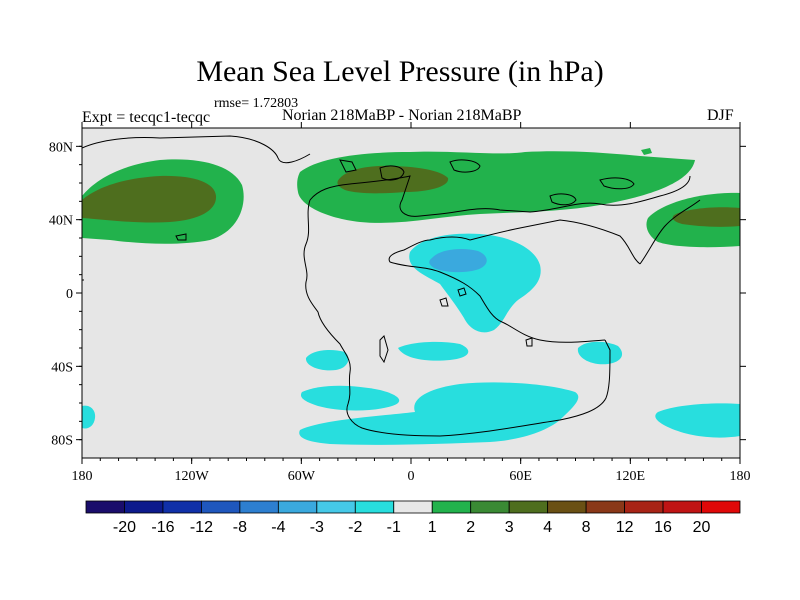  I want to click on map-title: Mean Sea Level Pressure (in hPa), so click(400, 71).